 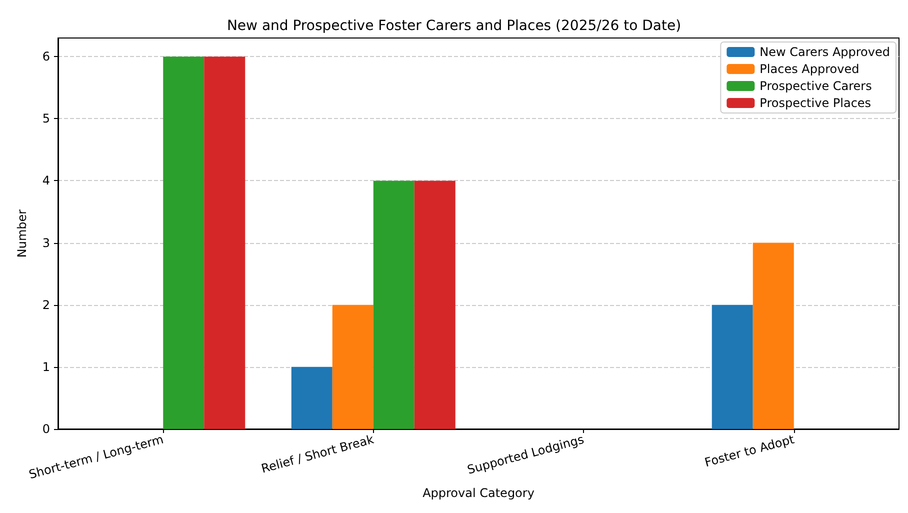 What do you see at coordinates (22, 233) in the screenshot?
I see `y-axis-title: Number` at bounding box center [22, 233].